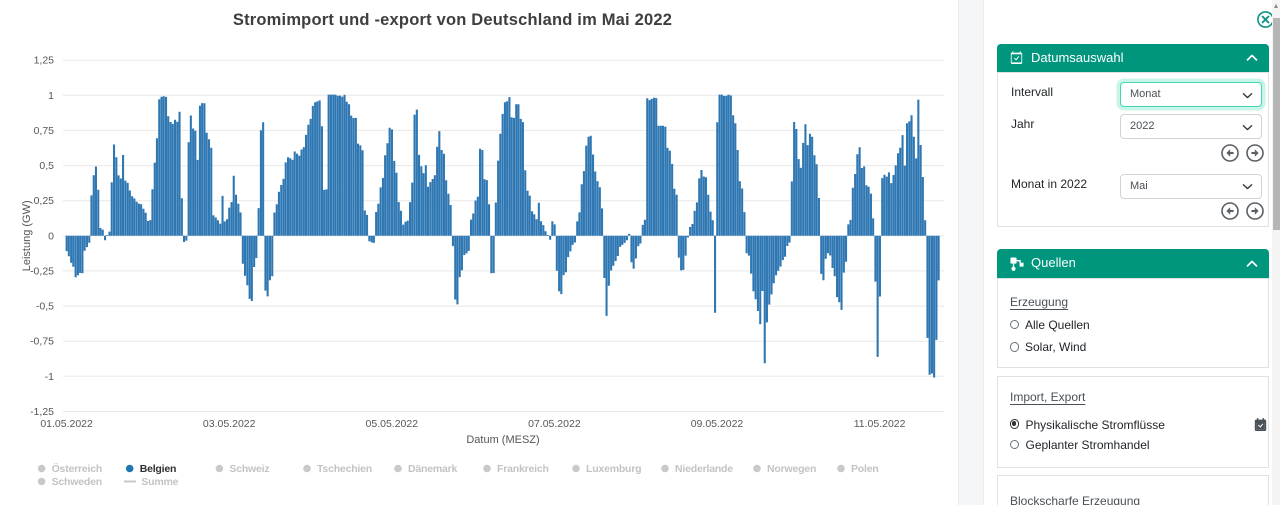 This screenshot has height=505, width=1280. What do you see at coordinates (229, 424) in the screenshot?
I see `svg-text: 03.05.2022` at bounding box center [229, 424].